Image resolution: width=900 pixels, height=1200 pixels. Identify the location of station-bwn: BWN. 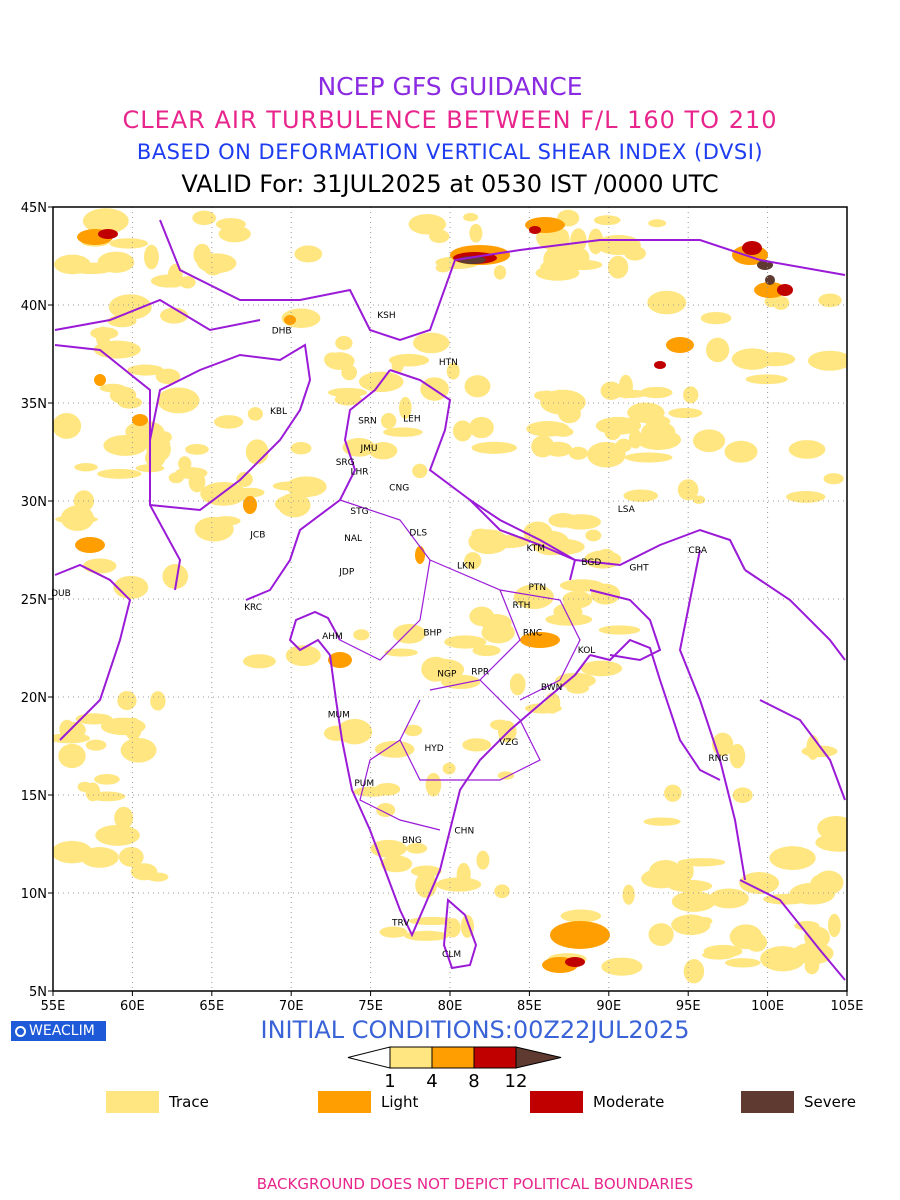
(552, 688).